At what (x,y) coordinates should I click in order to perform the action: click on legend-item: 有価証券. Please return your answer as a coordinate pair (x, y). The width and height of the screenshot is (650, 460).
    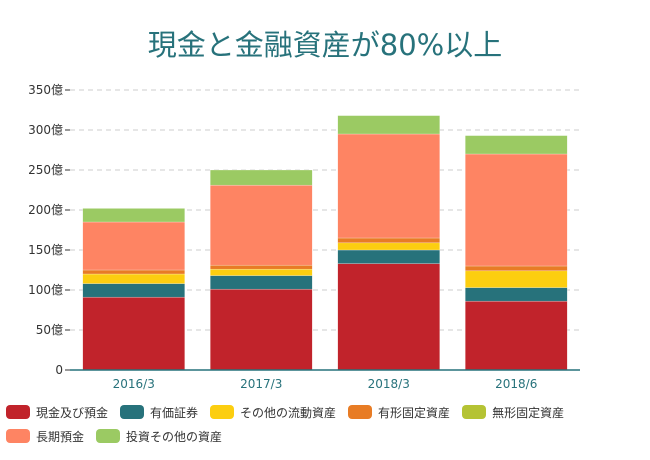
    Looking at the image, I should click on (159, 412).